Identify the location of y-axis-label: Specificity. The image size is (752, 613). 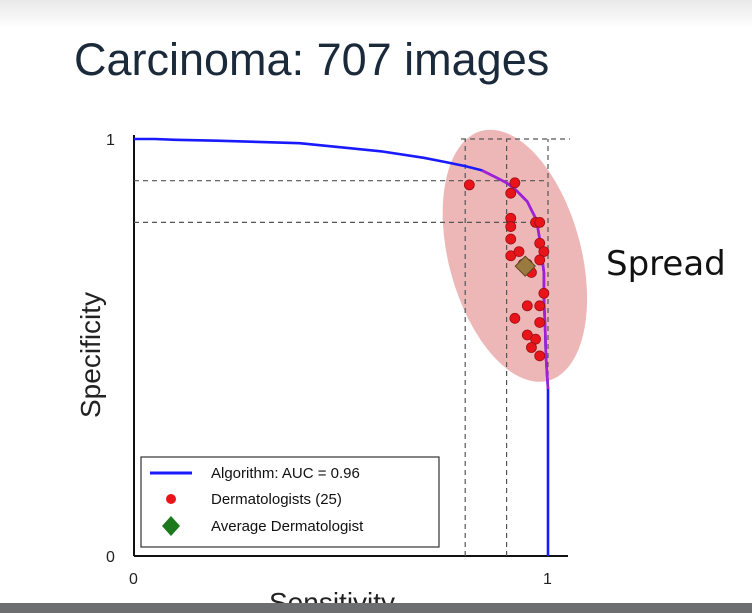
(90, 355).